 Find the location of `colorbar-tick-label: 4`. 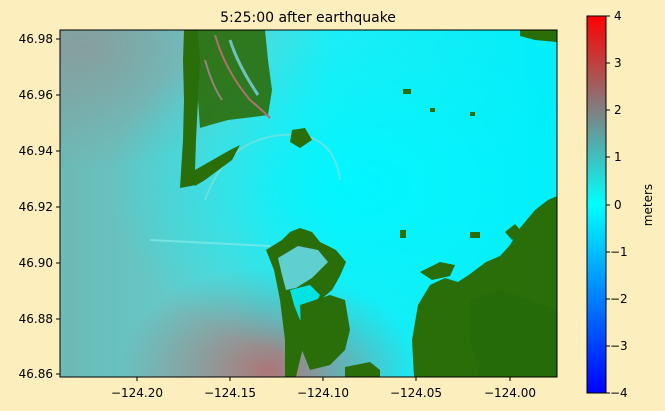

colorbar-tick-label: 4 is located at coordinates (618, 16).